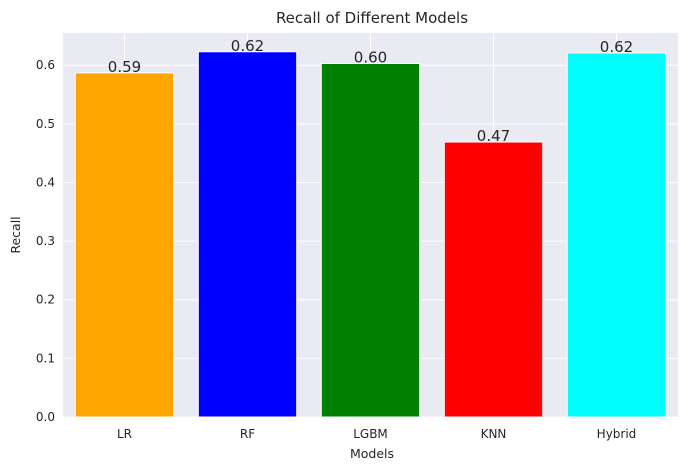  Describe the element at coordinates (370, 240) in the screenshot. I see `bar-lgbm` at that location.